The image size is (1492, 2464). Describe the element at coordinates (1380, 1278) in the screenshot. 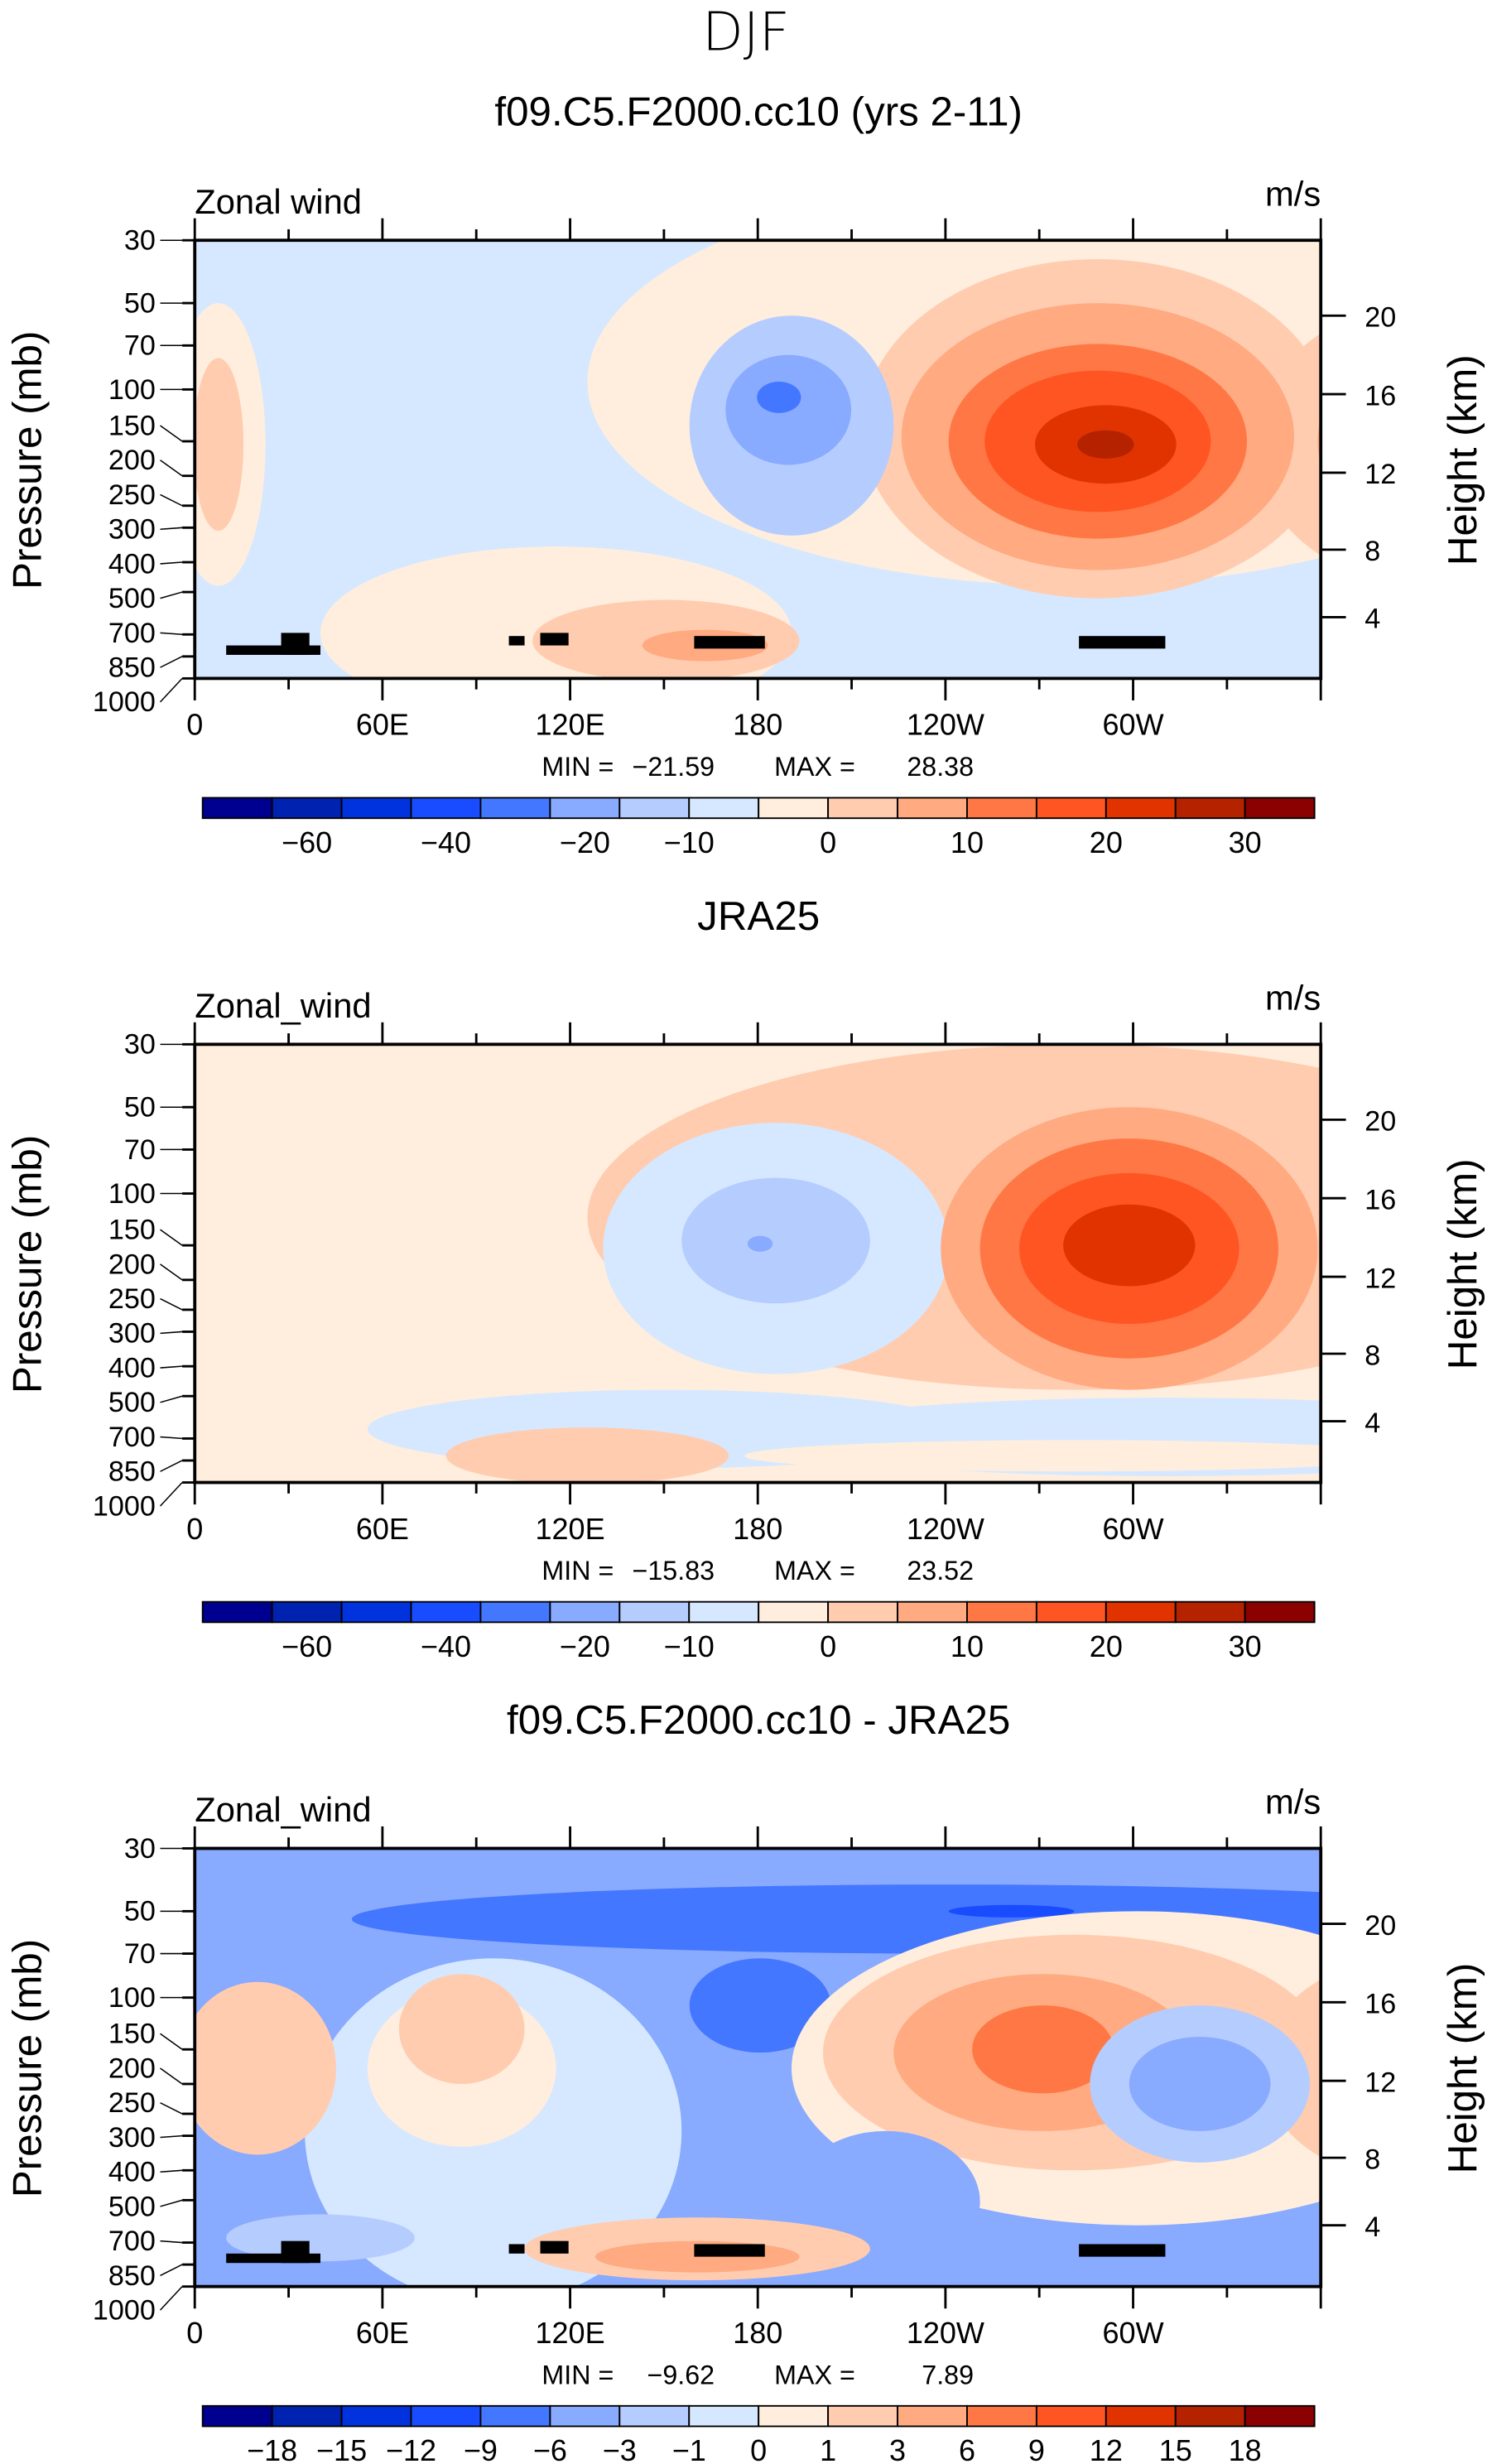

I see `y-right-tick-label: 12` at that location.